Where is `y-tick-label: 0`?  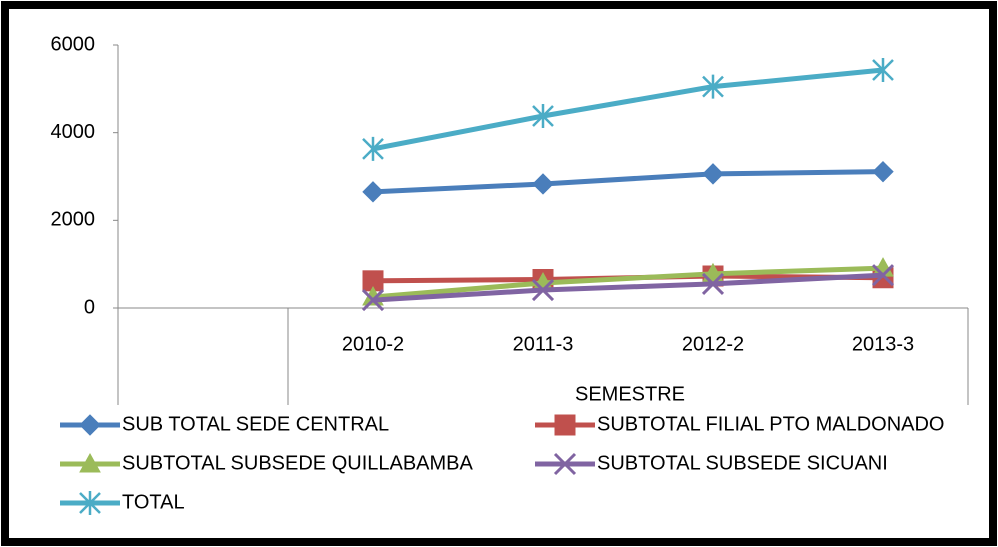 y-tick-label: 0 is located at coordinates (89, 307).